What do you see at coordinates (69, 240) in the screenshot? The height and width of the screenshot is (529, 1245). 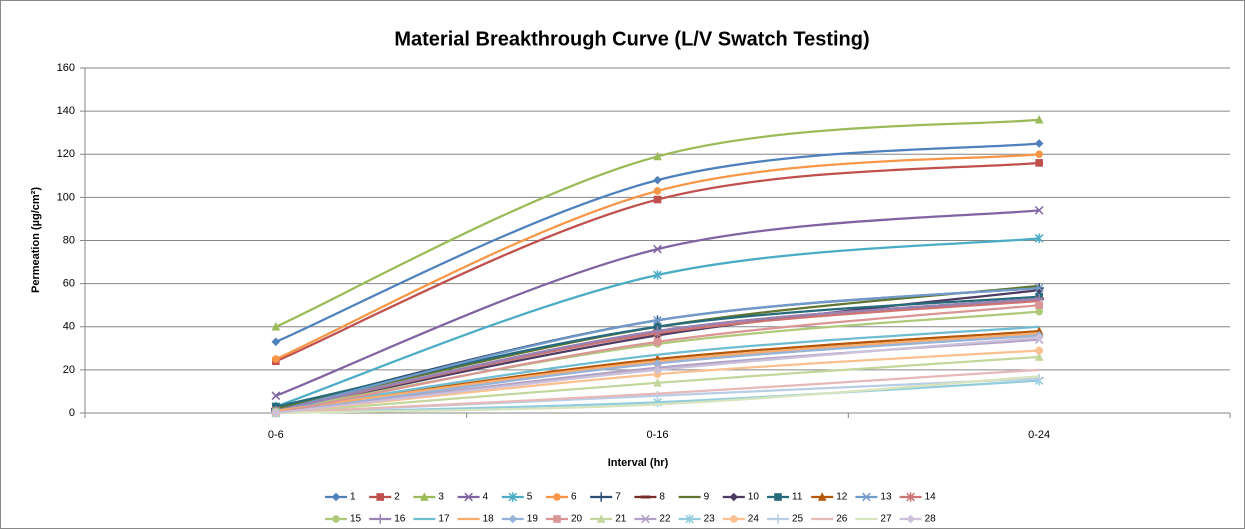 I see `y-tick-label: 80` at bounding box center [69, 240].